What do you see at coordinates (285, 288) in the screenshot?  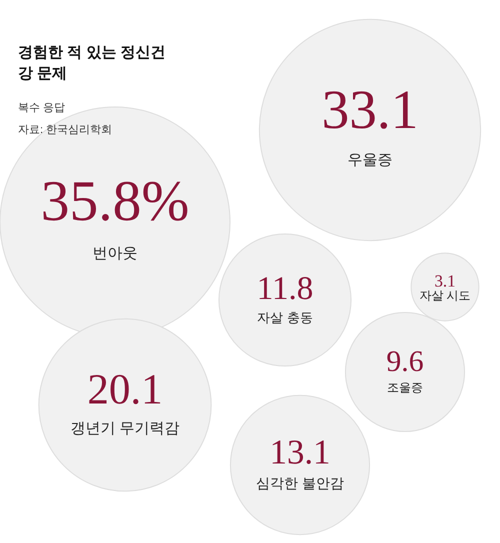 I see `data-label: 11.8` at bounding box center [285, 288].